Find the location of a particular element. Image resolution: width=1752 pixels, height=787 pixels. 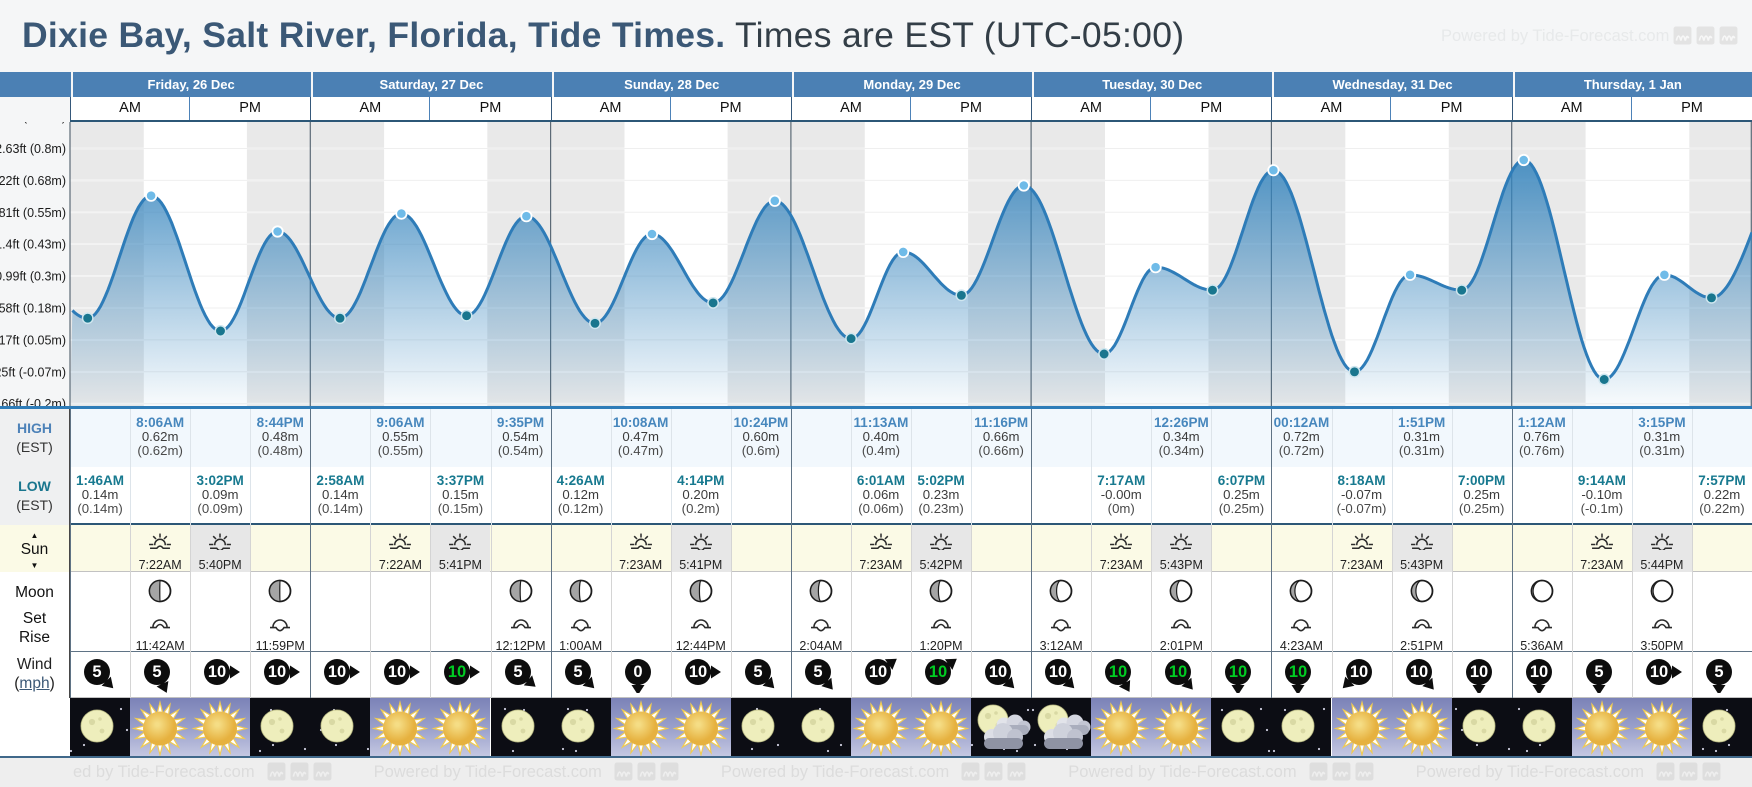

svg-text: 1.81ft (0.55m) is located at coordinates (33, 212).